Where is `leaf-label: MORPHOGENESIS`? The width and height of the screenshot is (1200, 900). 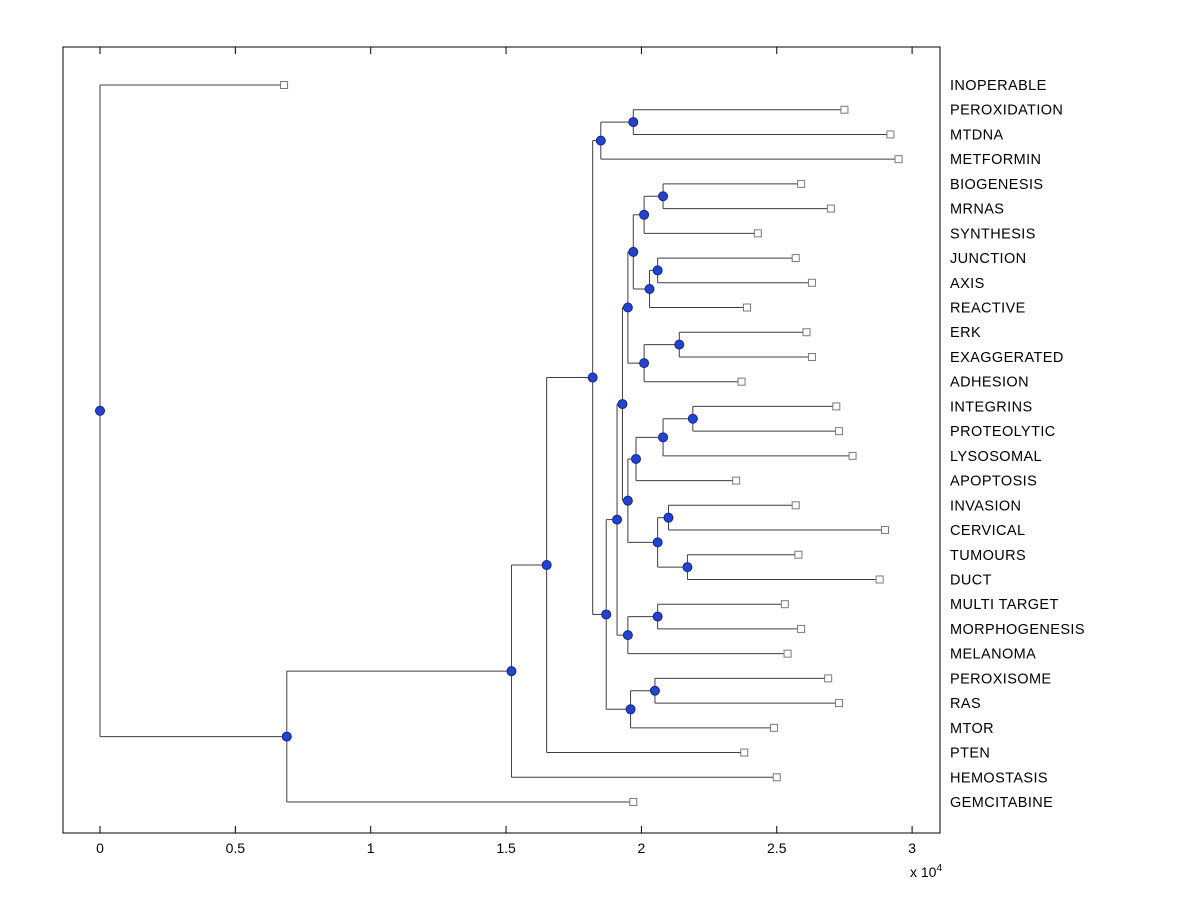
leaf-label: MORPHOGENESIS is located at coordinates (1017, 630).